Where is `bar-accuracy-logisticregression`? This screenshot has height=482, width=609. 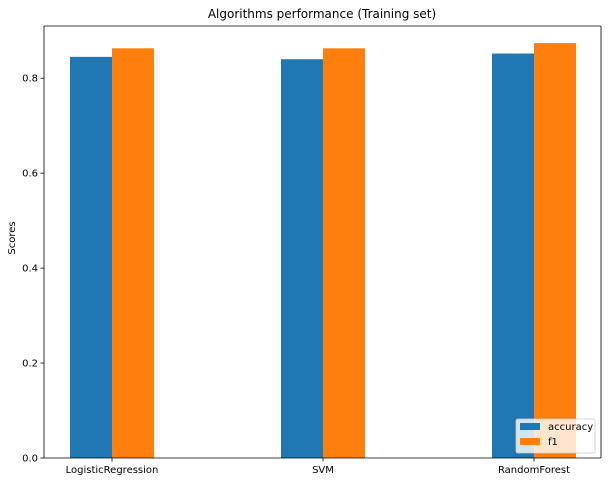
bar-accuracy-logisticregression is located at coordinates (91, 257).